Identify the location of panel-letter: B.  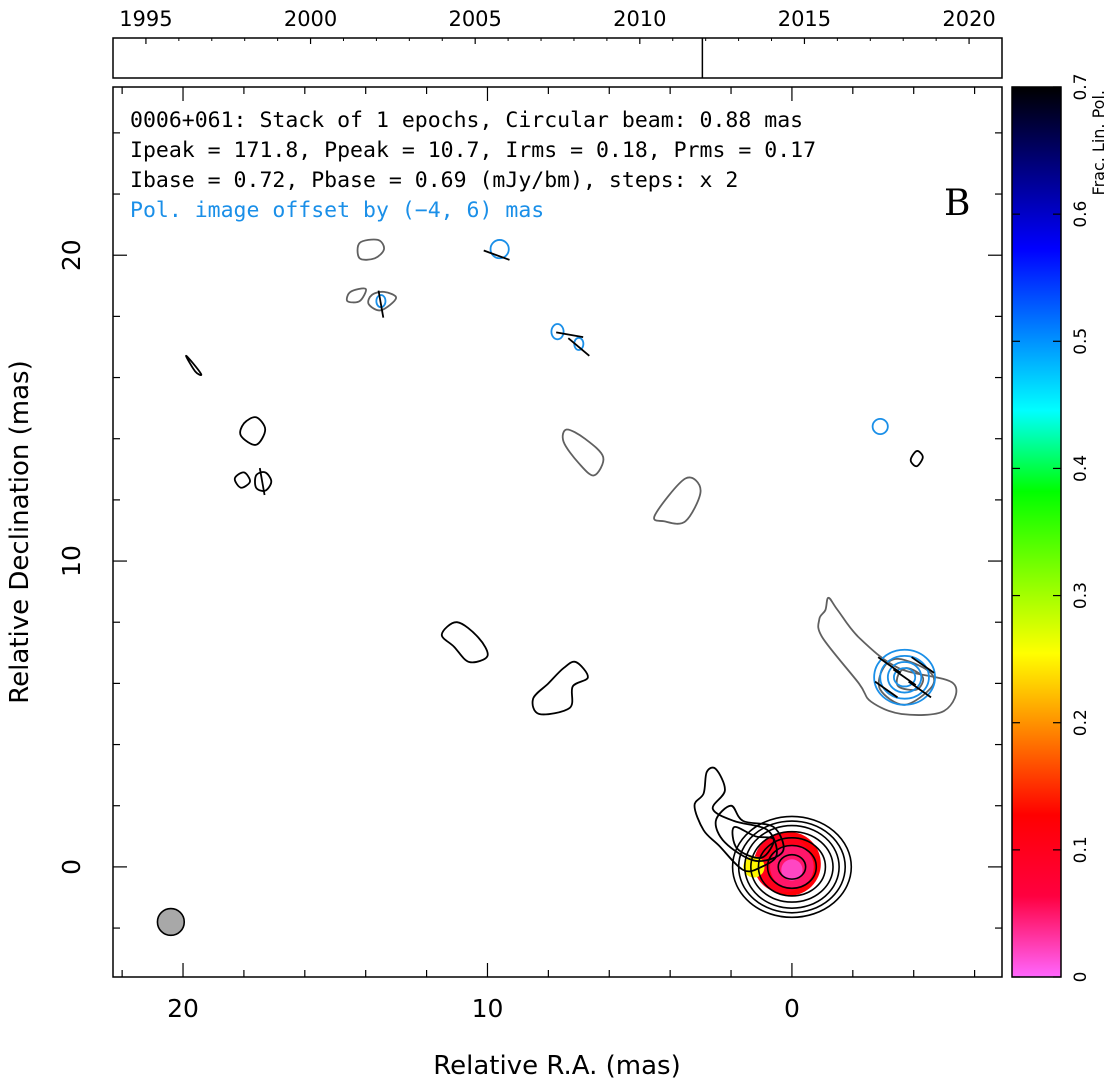
(957, 203).